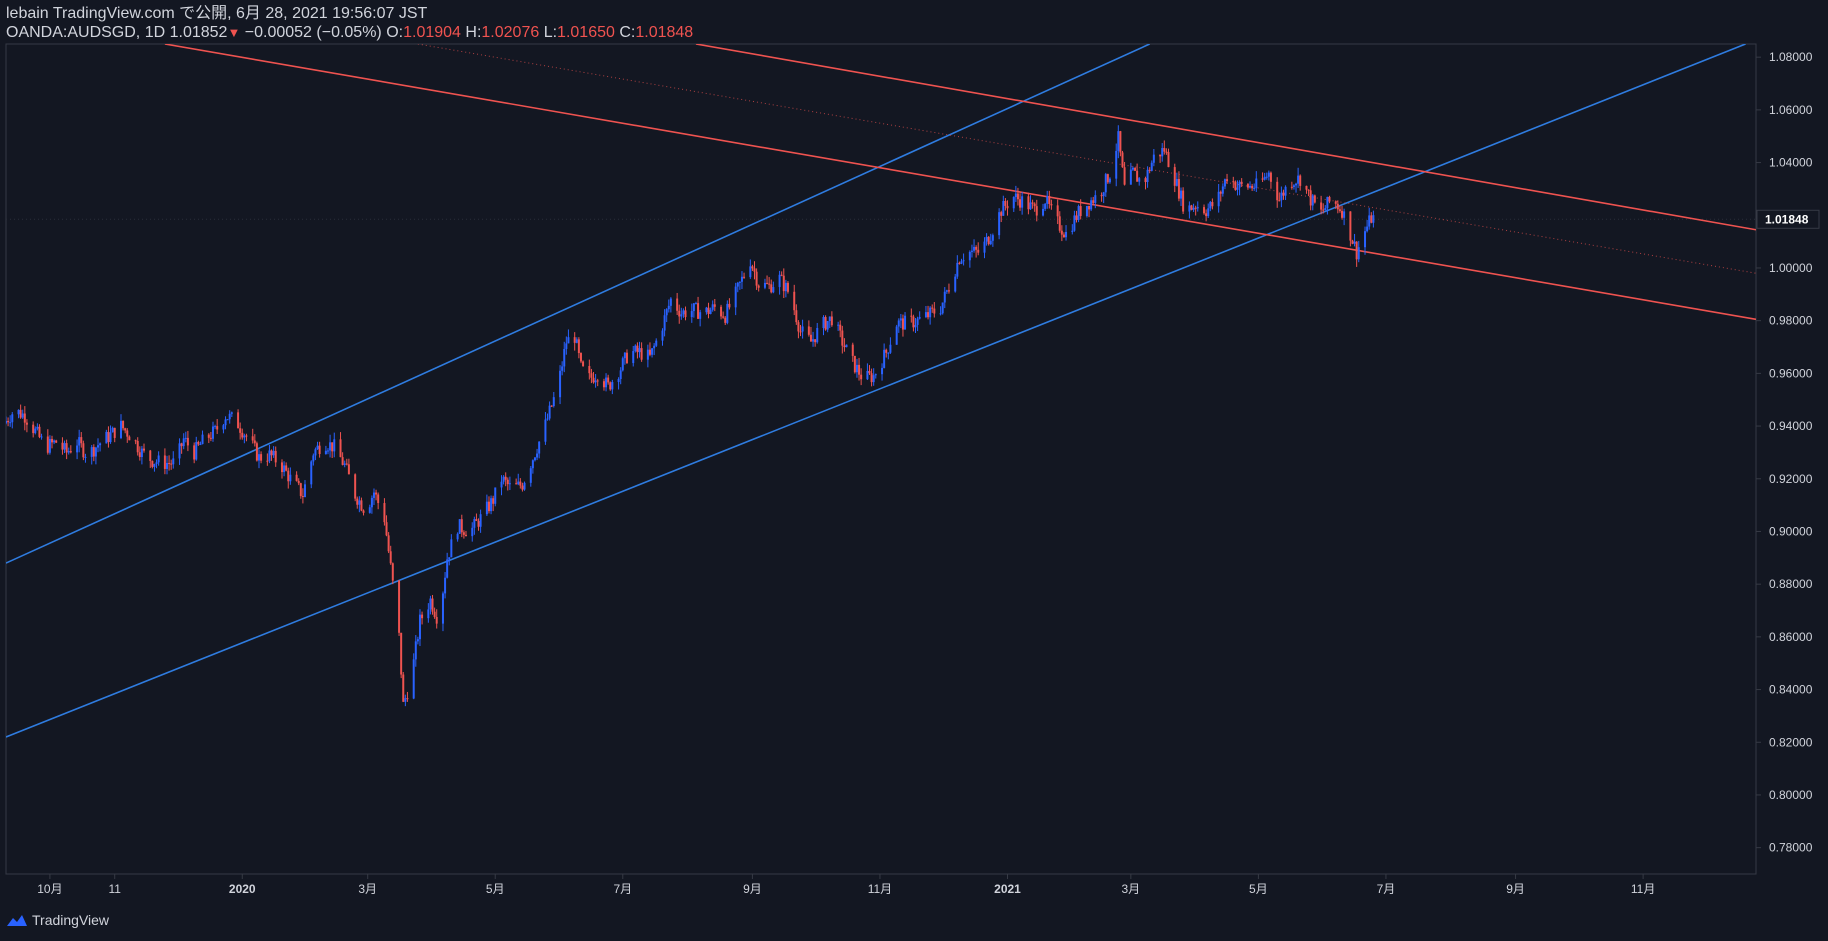 The width and height of the screenshot is (1828, 941). I want to click on time-axis: 10月 11 2020 3月 5月 7月 9月 11月 2021 3月 5月 7月 9月 11月, so click(846, 885).